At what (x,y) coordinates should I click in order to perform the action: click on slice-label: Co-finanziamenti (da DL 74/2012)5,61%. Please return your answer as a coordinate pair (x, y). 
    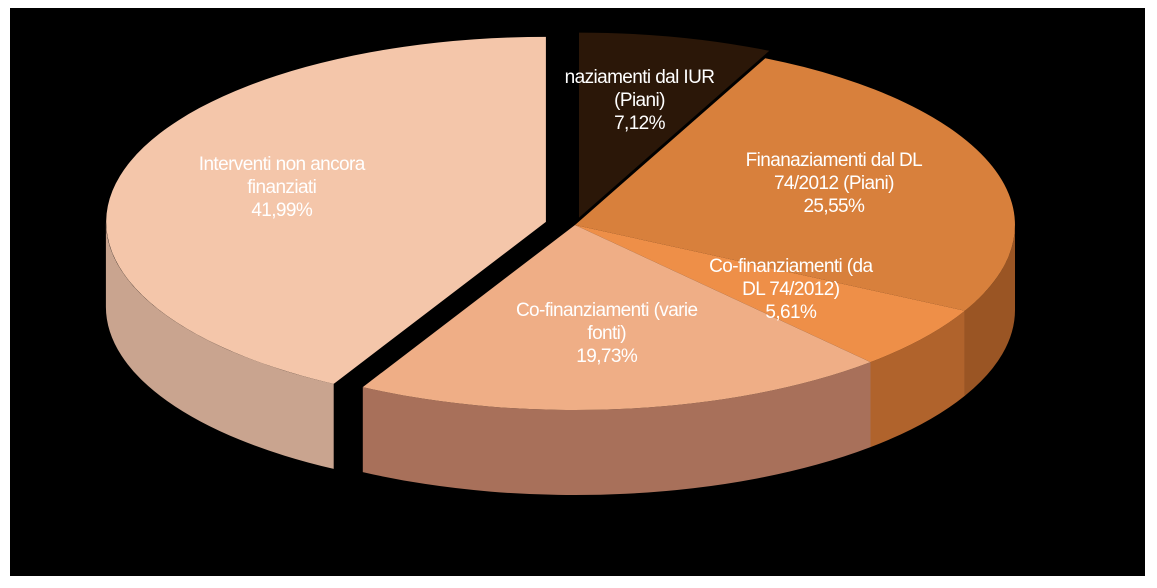
    Looking at the image, I should click on (790, 289).